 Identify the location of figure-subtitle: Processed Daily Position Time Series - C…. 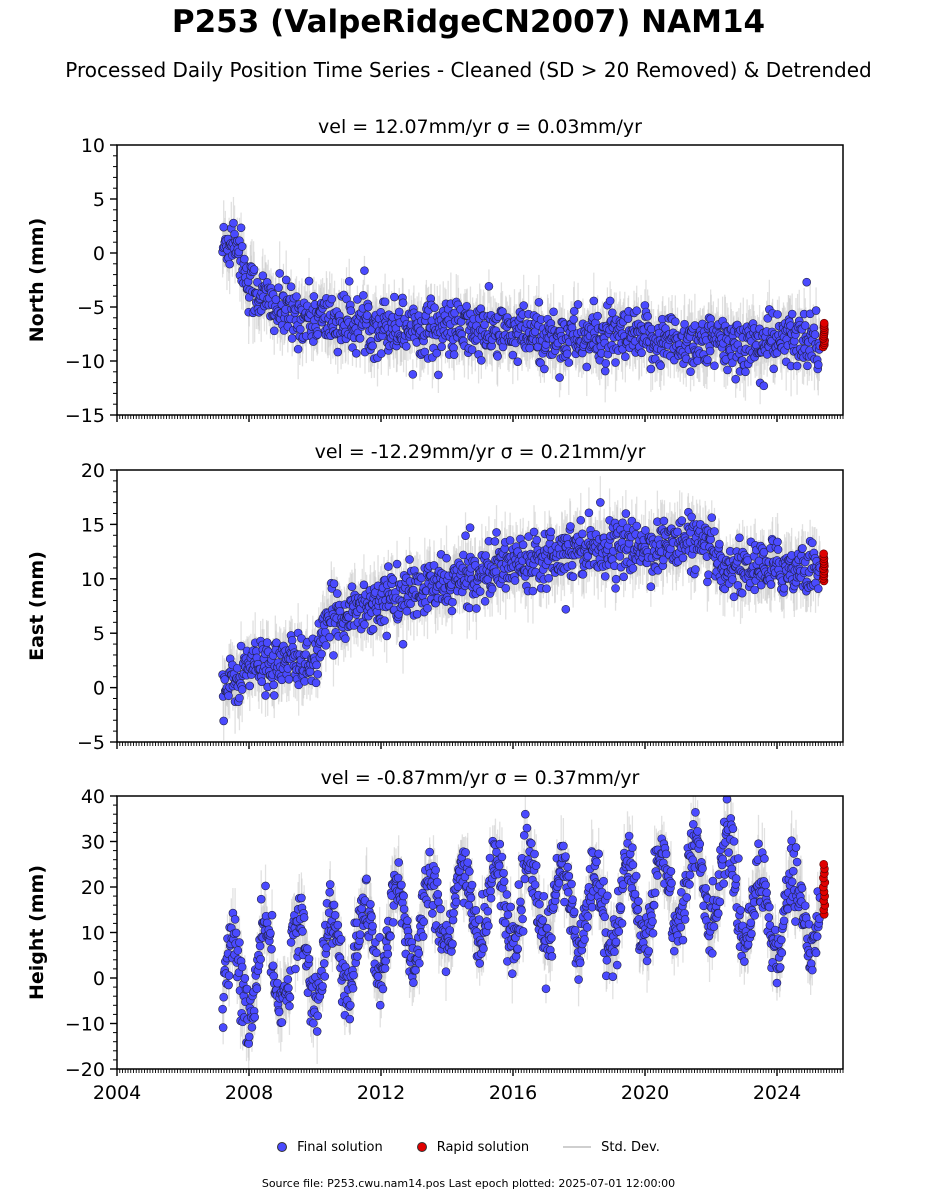
(468, 70).